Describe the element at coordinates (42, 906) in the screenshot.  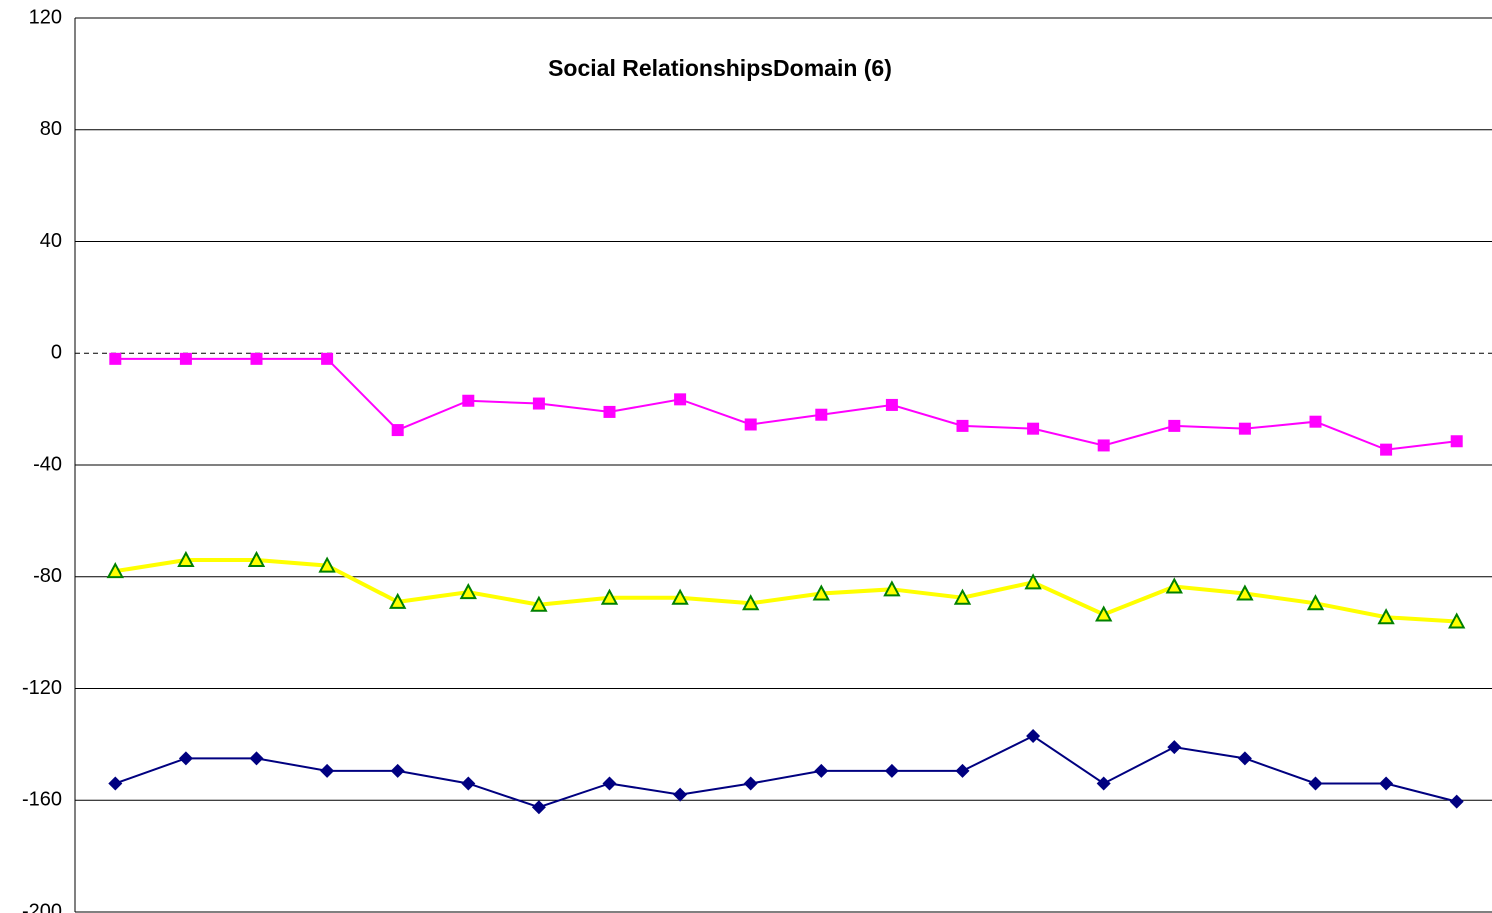
I see `y-tick-label: -200` at that location.